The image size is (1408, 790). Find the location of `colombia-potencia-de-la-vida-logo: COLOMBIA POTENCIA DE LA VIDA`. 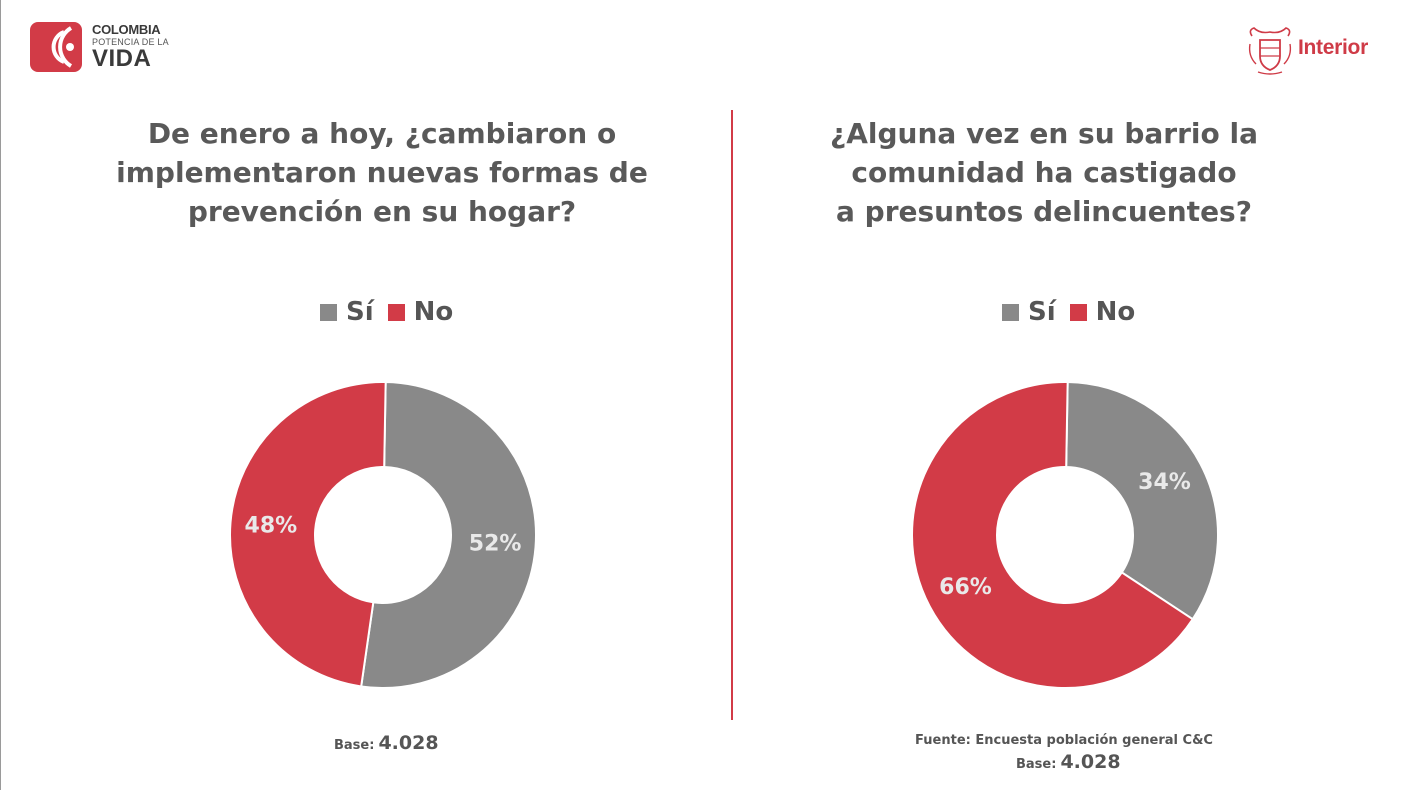

colombia-potencia-de-la-vida-logo: COLOMBIA POTENCIA DE LA VIDA is located at coordinates (105, 48).